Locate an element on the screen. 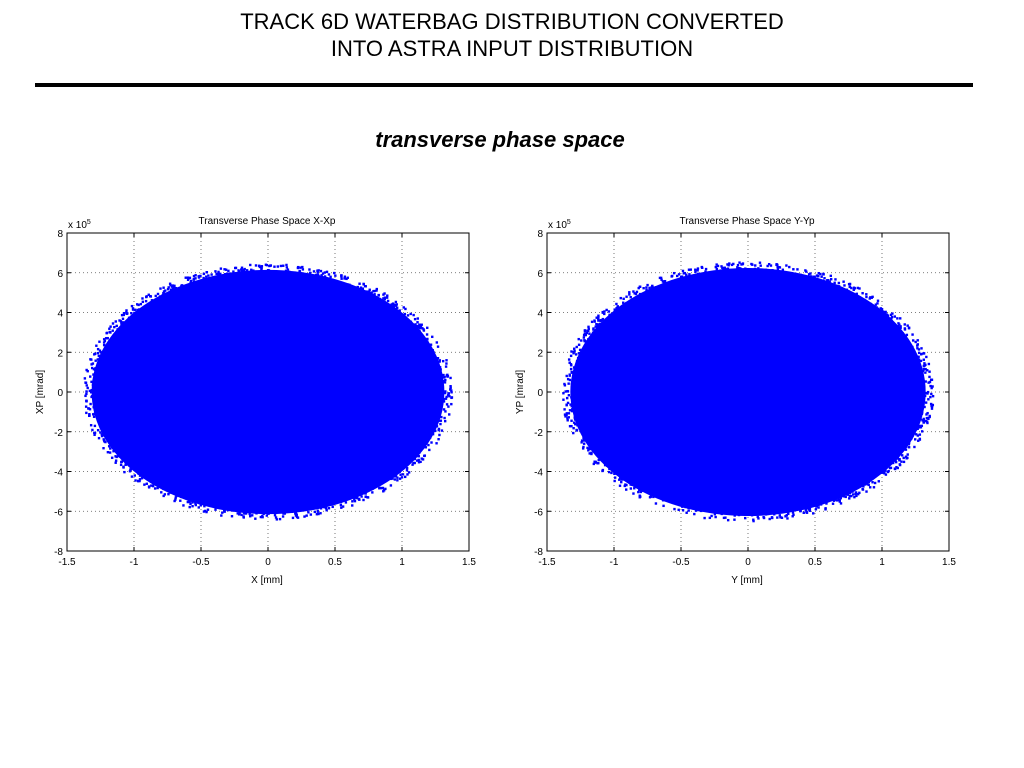 The width and height of the screenshot is (1024, 768). section-heading: transverse phase space is located at coordinates (500, 139).